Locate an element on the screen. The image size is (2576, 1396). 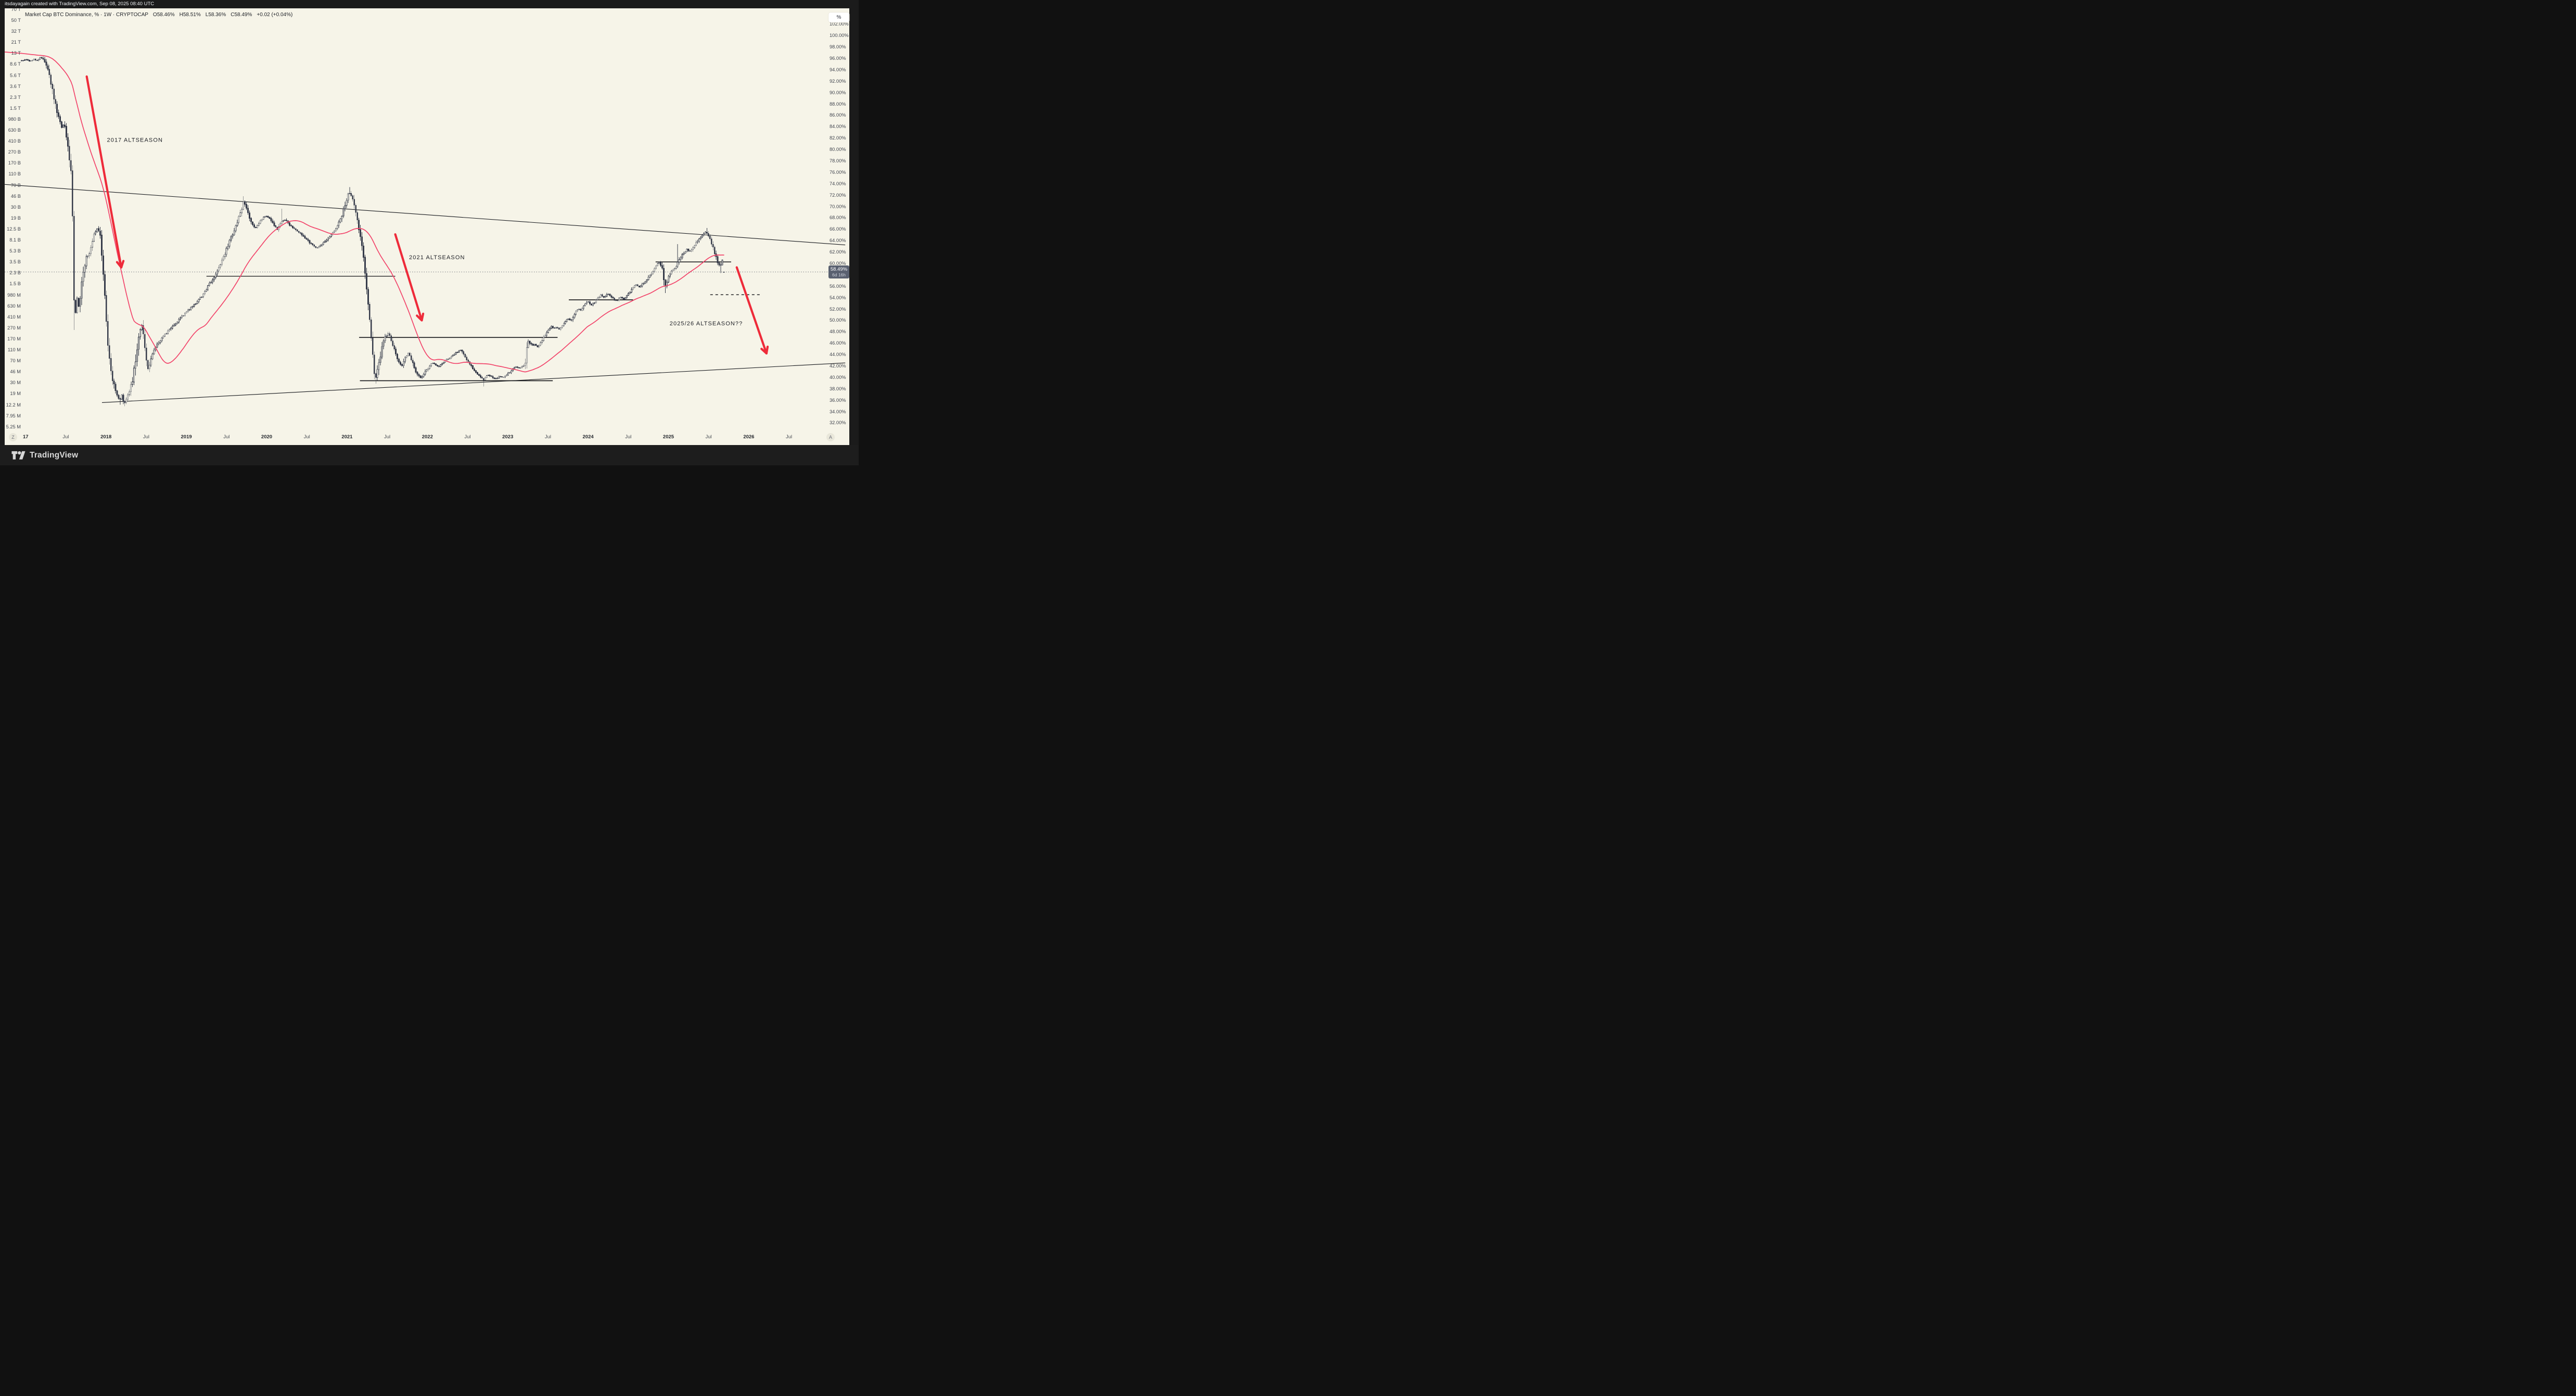
right-axis-label: 66.00% is located at coordinates (838, 229).